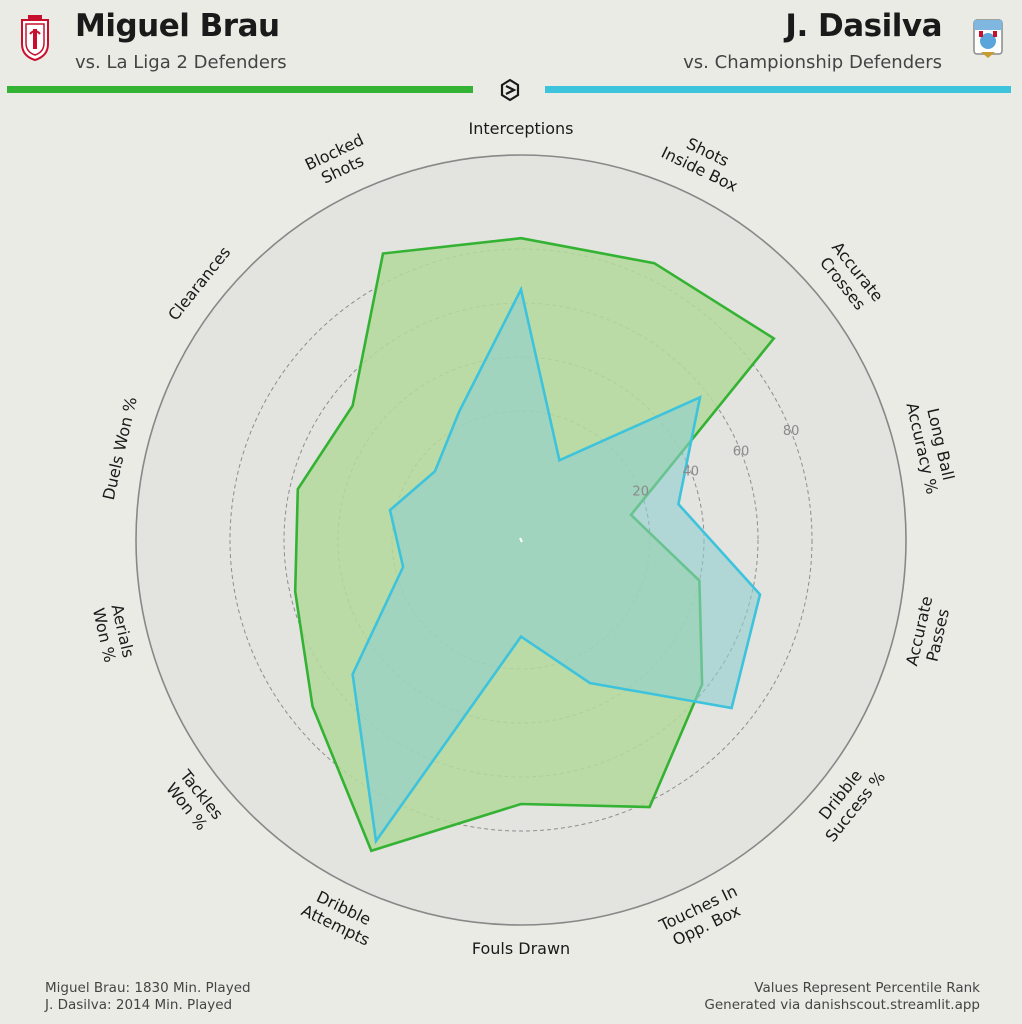 The image size is (1022, 1024). What do you see at coordinates (867, 988) in the screenshot?
I see `percentile-note: Values Represent Percentile Rank` at bounding box center [867, 988].